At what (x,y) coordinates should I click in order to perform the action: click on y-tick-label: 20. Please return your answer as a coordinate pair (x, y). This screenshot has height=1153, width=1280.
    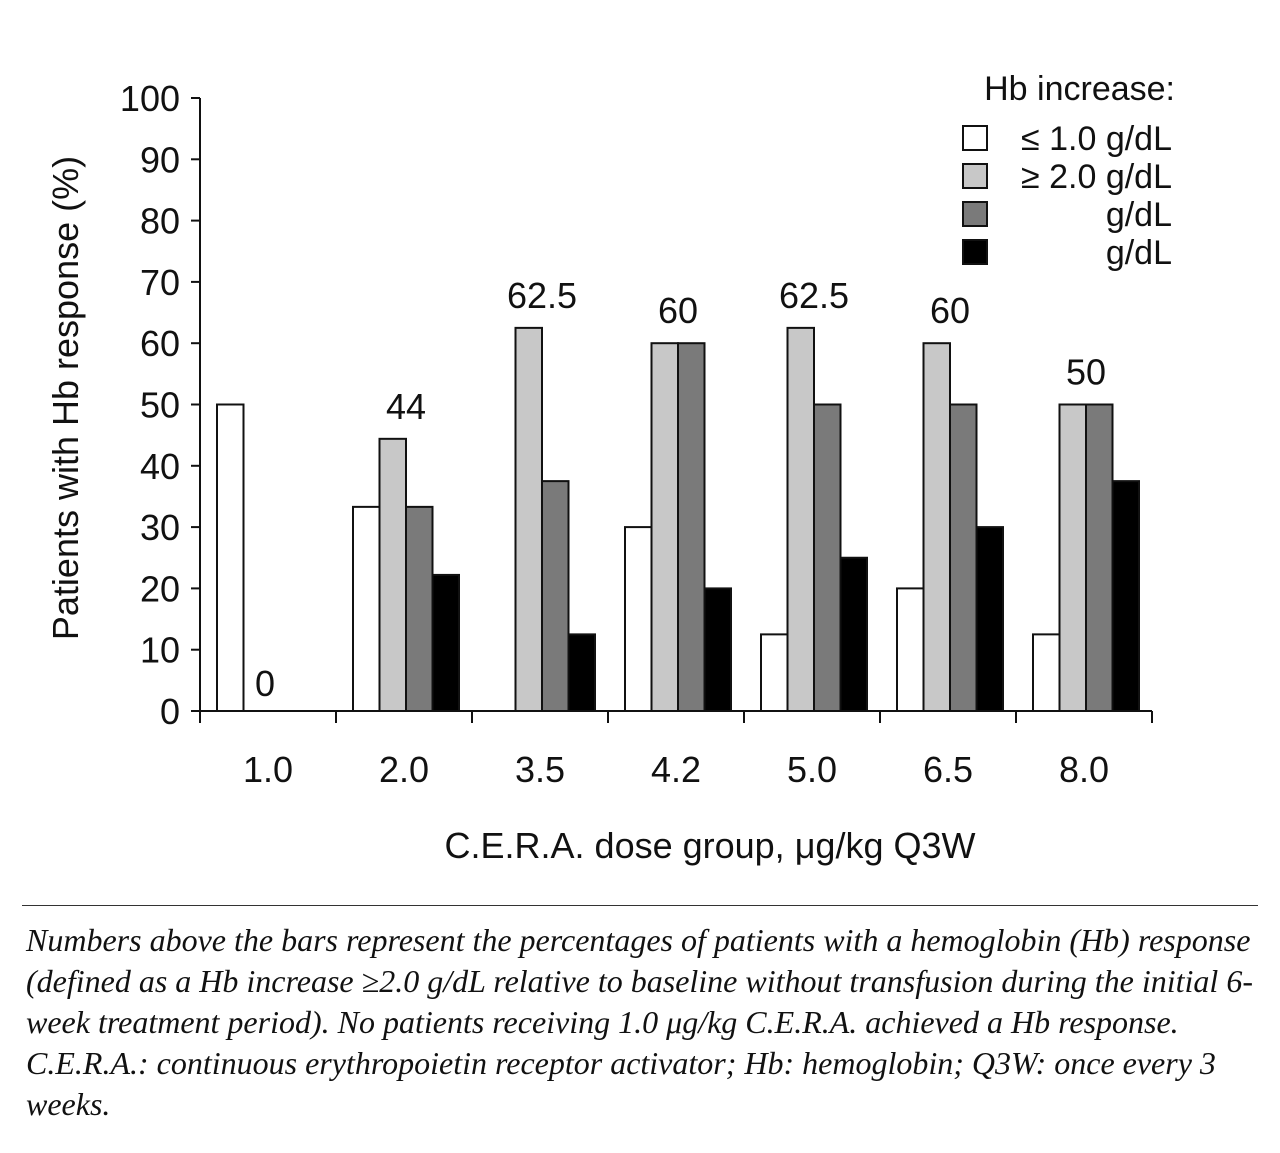
    Looking at the image, I should click on (160, 588).